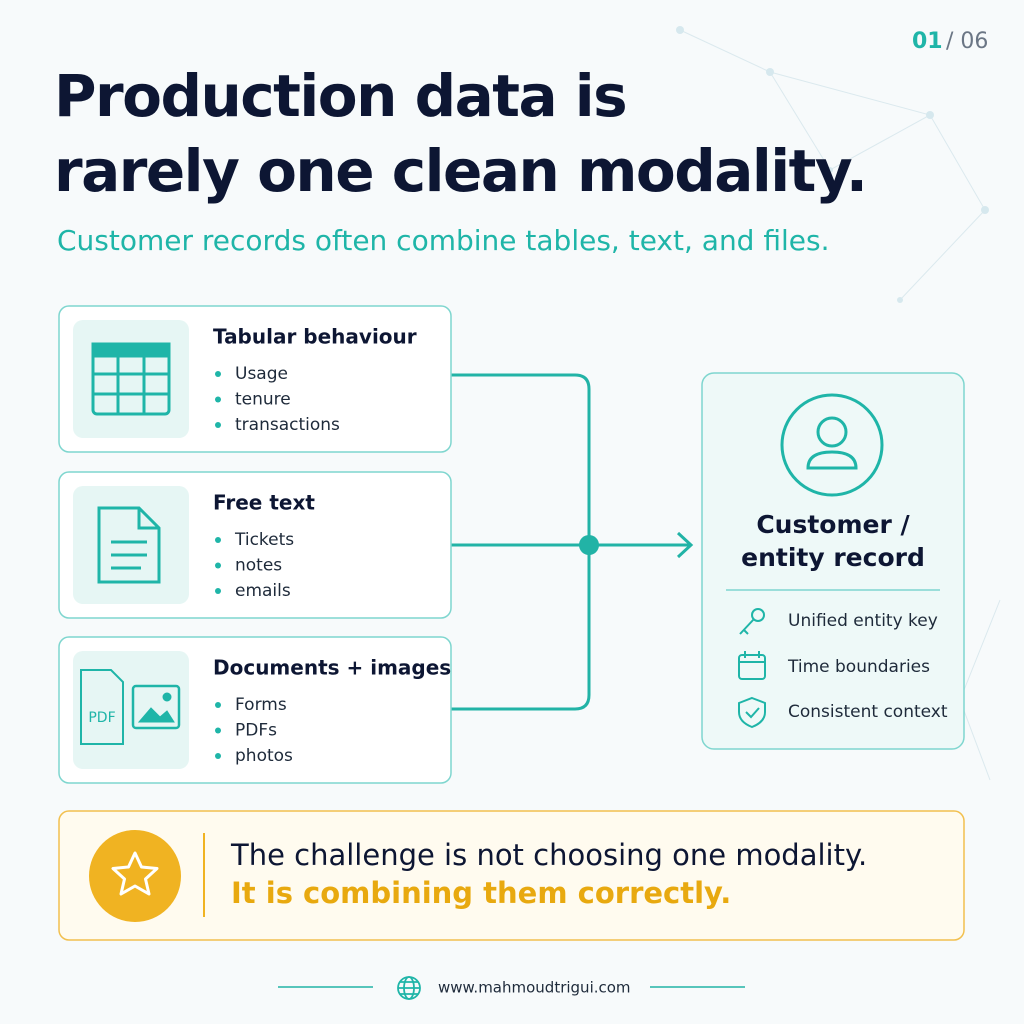  Describe the element at coordinates (131, 350) in the screenshot. I see `table-header` at that location.